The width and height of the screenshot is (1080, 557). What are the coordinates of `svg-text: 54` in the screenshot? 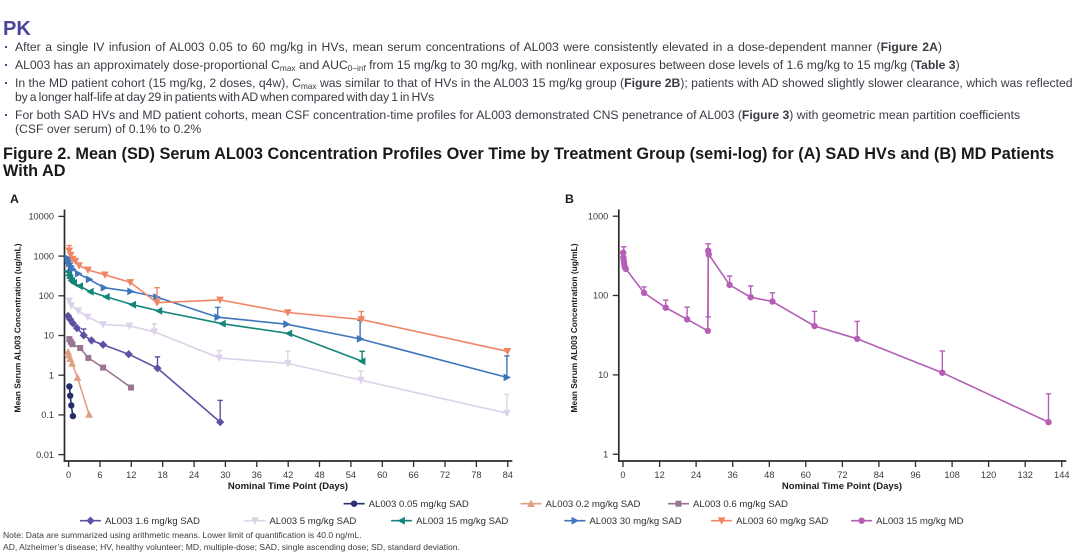 It's located at (351, 475).